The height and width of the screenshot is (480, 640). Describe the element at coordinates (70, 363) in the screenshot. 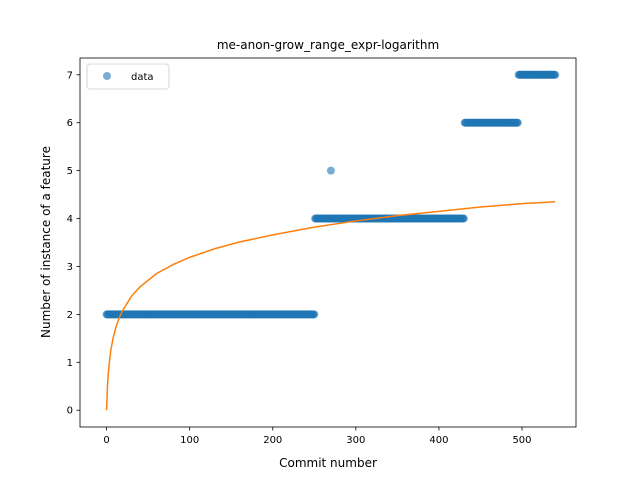

I see `y-tick-label: 1` at that location.